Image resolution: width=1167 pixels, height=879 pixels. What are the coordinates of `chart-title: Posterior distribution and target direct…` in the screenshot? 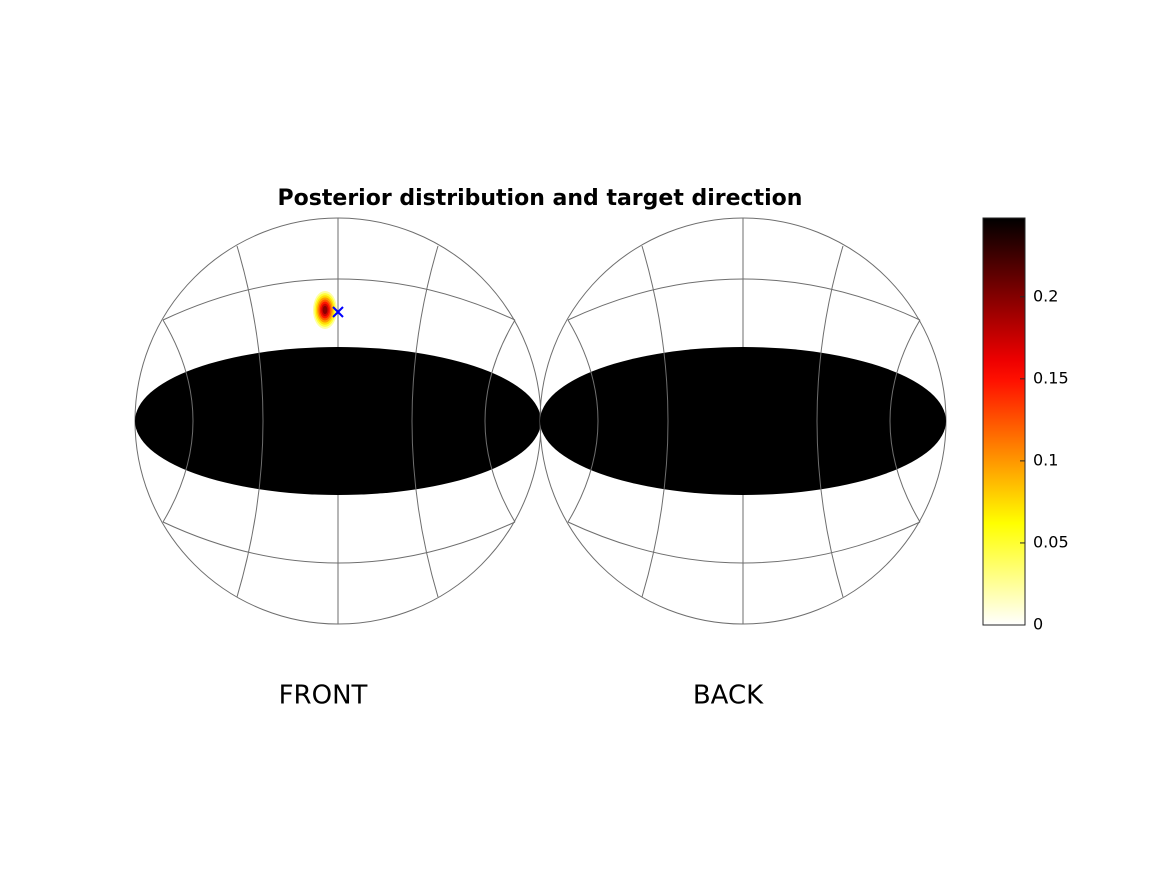 It's located at (540, 198).